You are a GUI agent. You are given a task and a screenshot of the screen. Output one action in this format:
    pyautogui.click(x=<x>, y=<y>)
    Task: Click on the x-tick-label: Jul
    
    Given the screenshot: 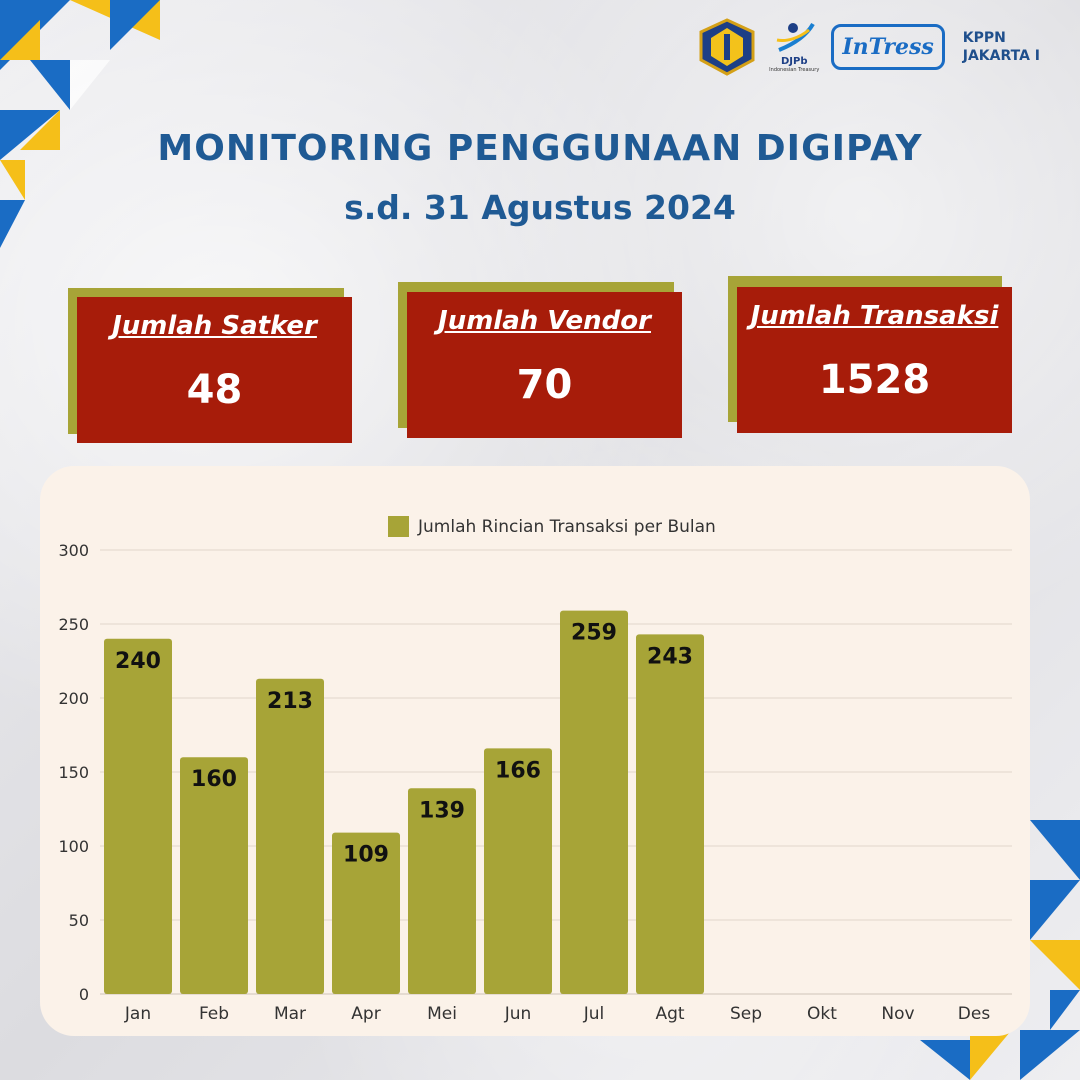 What is the action you would take?
    pyautogui.click(x=594, y=1014)
    